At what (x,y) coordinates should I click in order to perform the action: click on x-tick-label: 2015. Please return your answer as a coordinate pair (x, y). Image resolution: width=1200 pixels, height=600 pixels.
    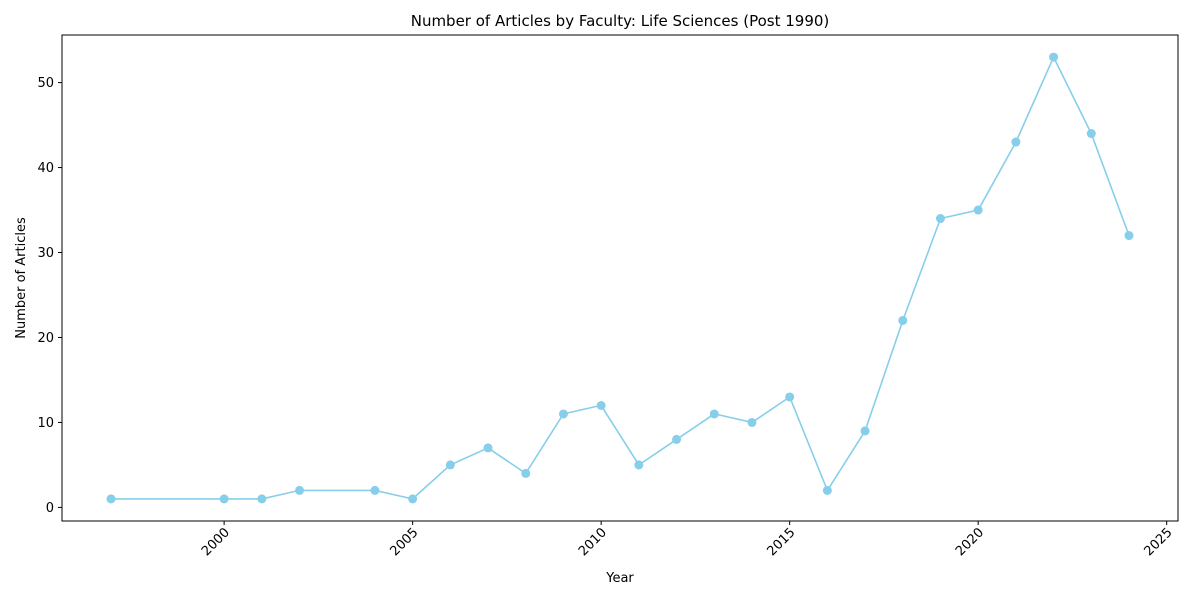
    Looking at the image, I should click on (781, 542).